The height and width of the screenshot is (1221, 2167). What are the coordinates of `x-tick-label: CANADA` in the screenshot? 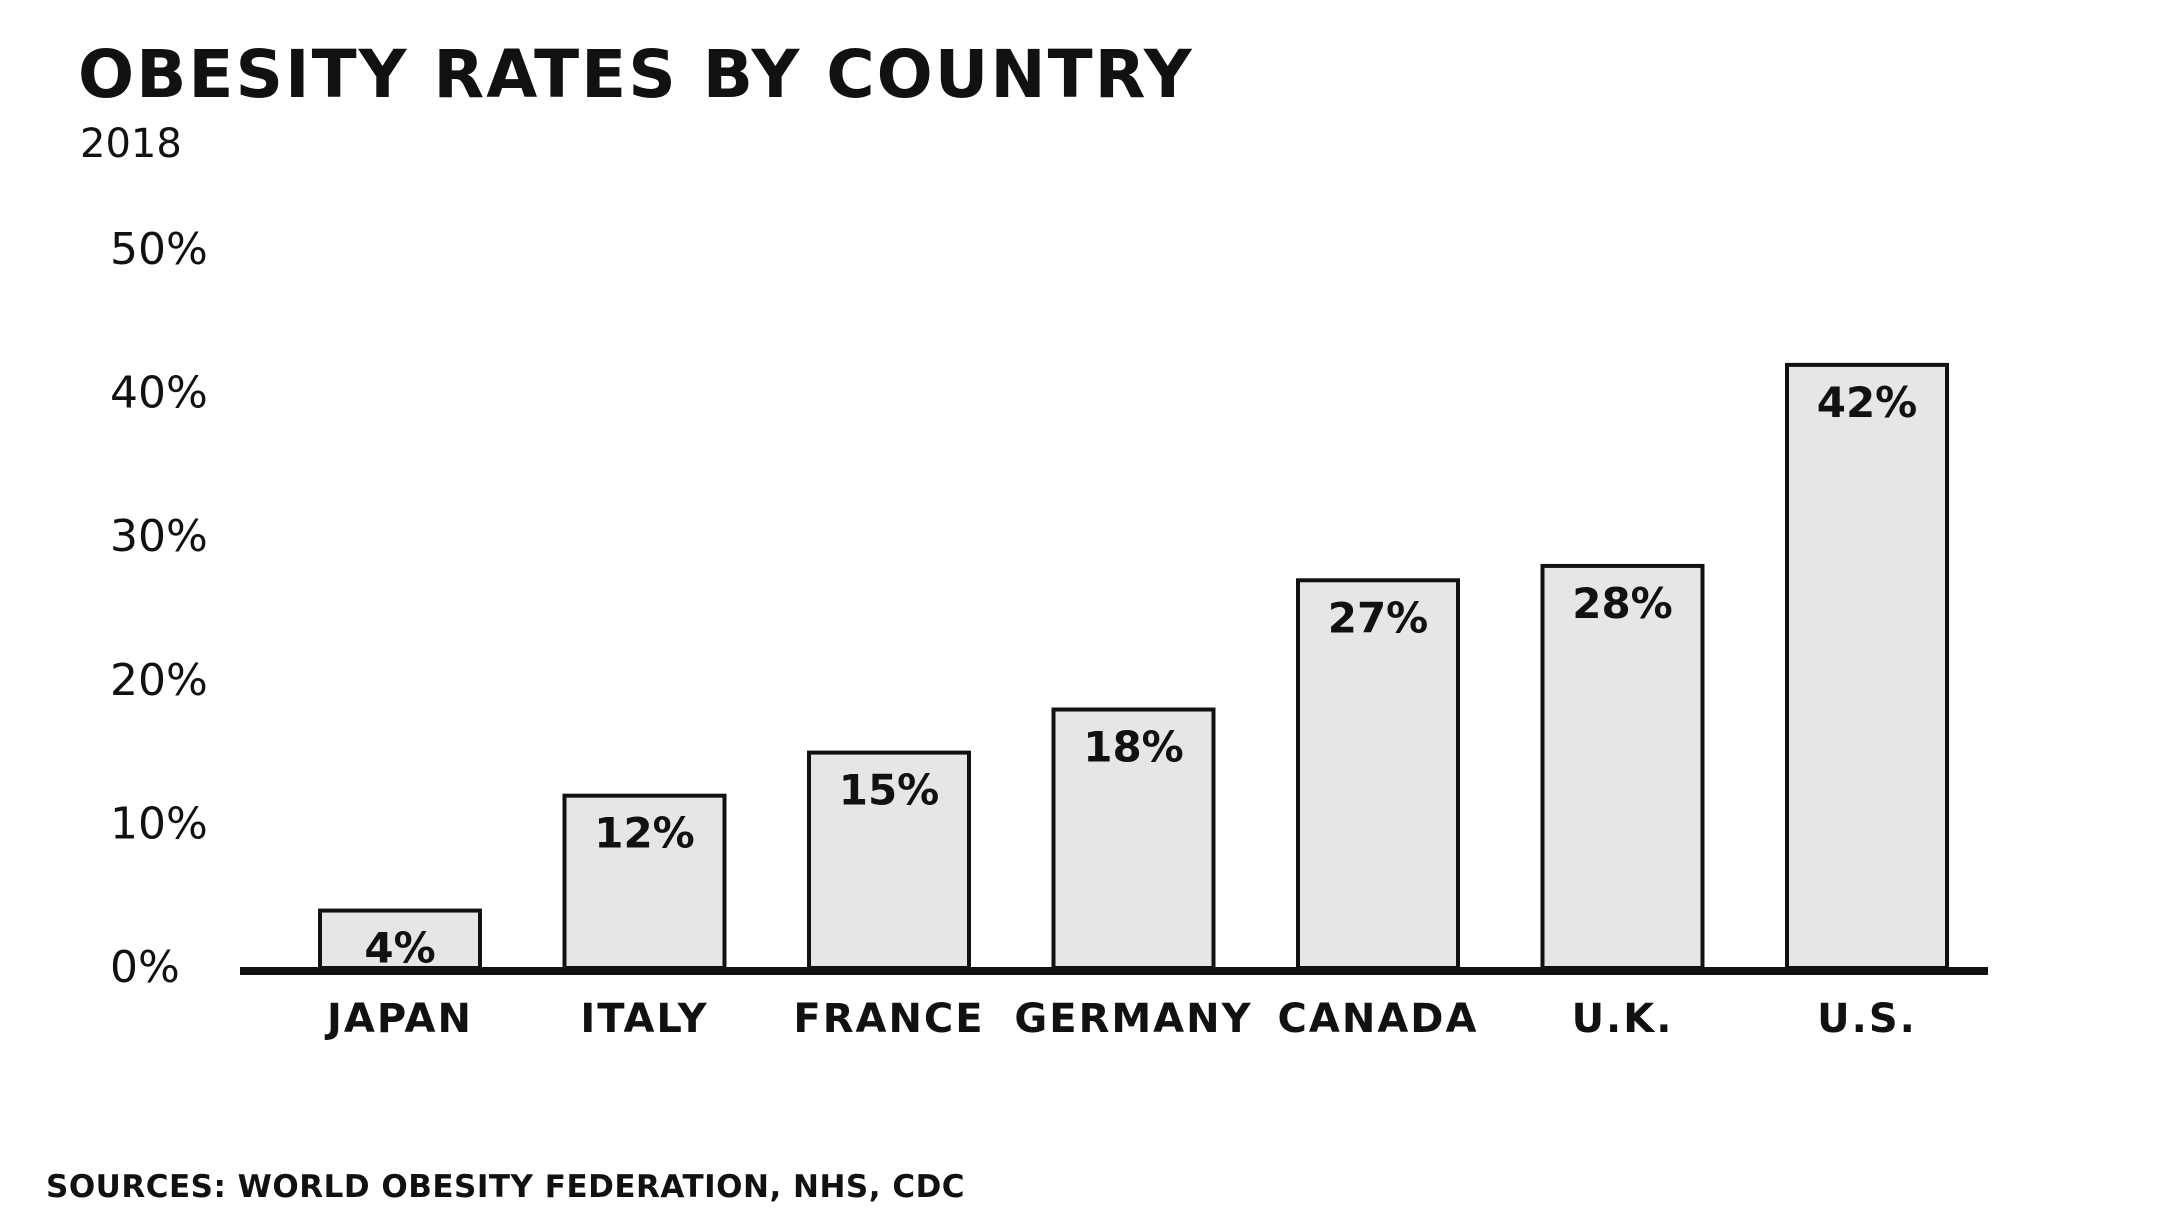 It's located at (1378, 1019).